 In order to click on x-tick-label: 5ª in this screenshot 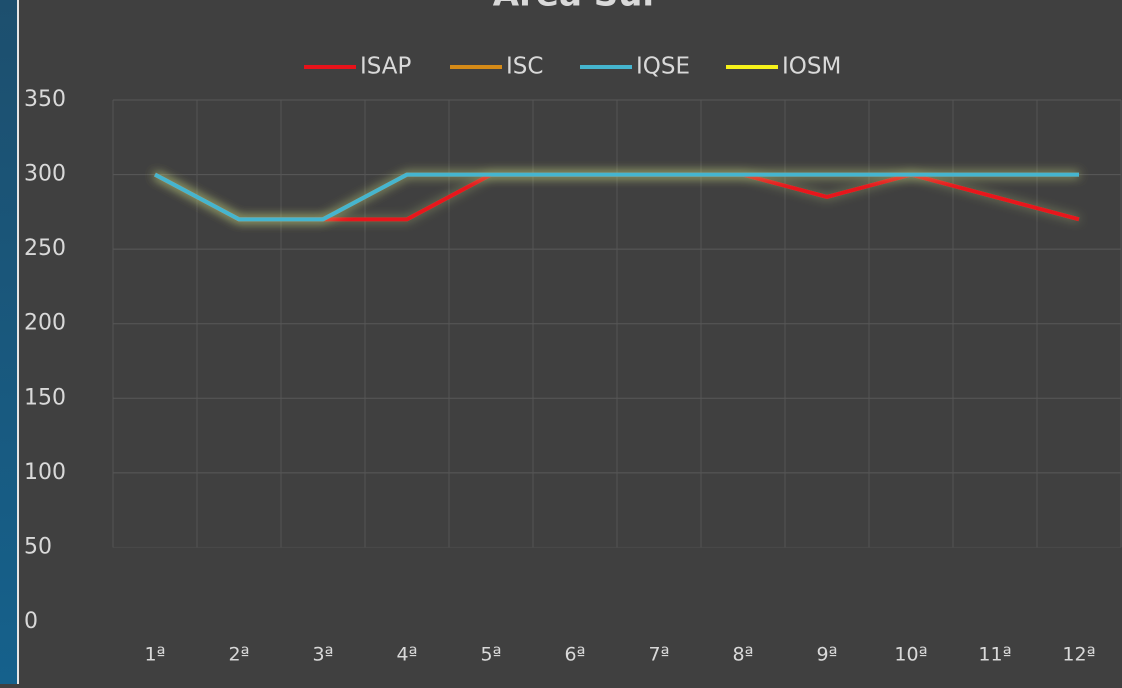, I will do `click(490, 655)`.